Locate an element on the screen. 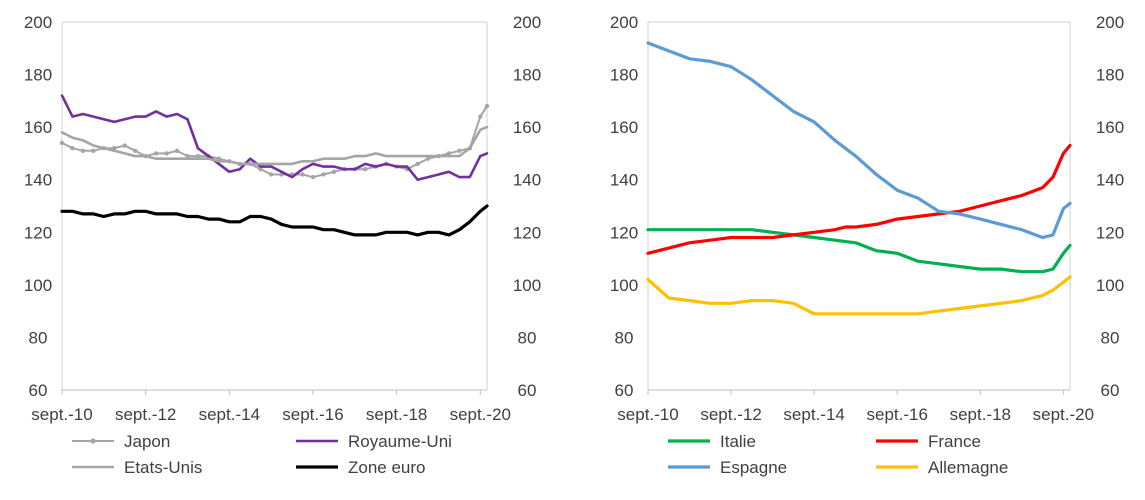  series-line-japon is located at coordinates (274, 142).